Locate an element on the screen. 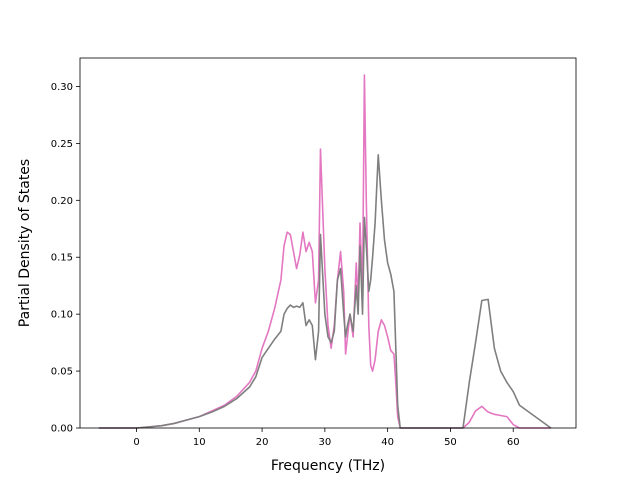 The image size is (640, 480). y-tick-label: 0.15 is located at coordinates (62, 258).